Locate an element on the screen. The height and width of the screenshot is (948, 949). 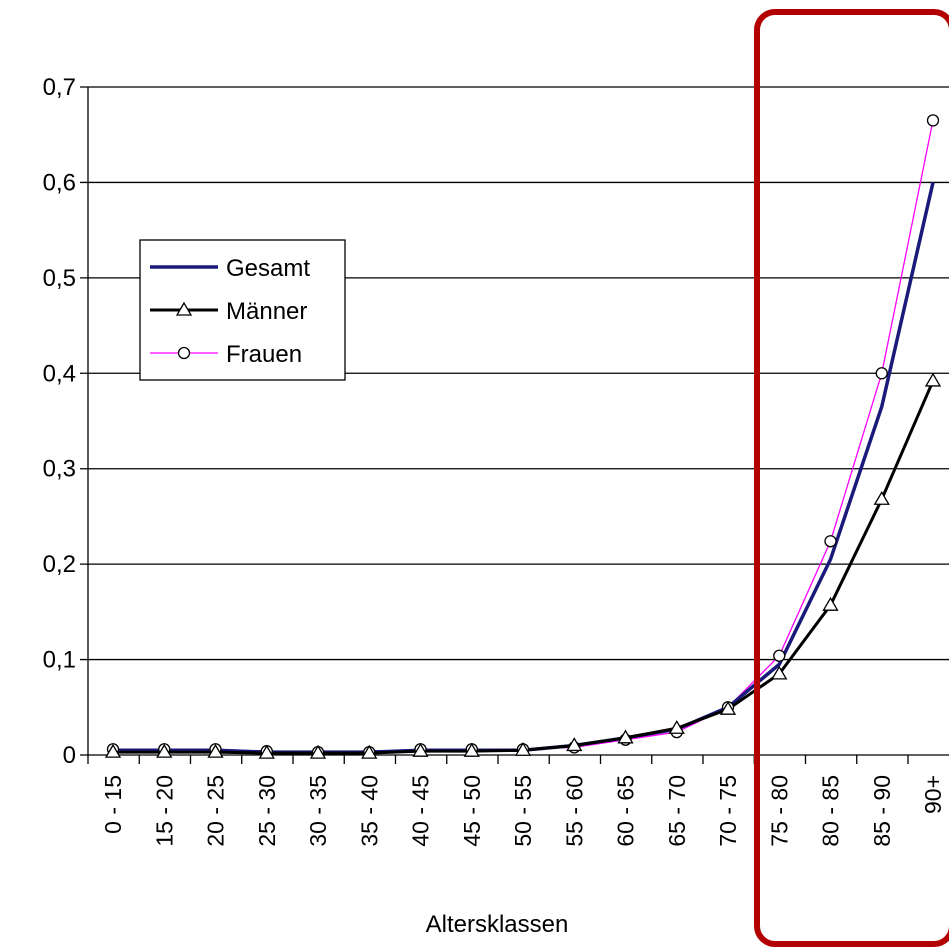
y-tick-label: 0,7 is located at coordinates (59, 87).